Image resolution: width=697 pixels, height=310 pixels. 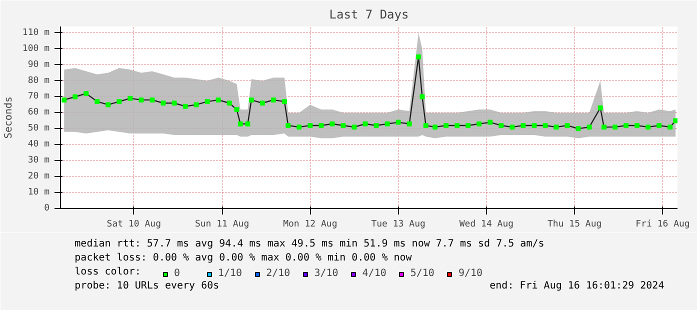 What do you see at coordinates (39, 193) in the screenshot?
I see `y-tick-label: 10 m` at bounding box center [39, 193].